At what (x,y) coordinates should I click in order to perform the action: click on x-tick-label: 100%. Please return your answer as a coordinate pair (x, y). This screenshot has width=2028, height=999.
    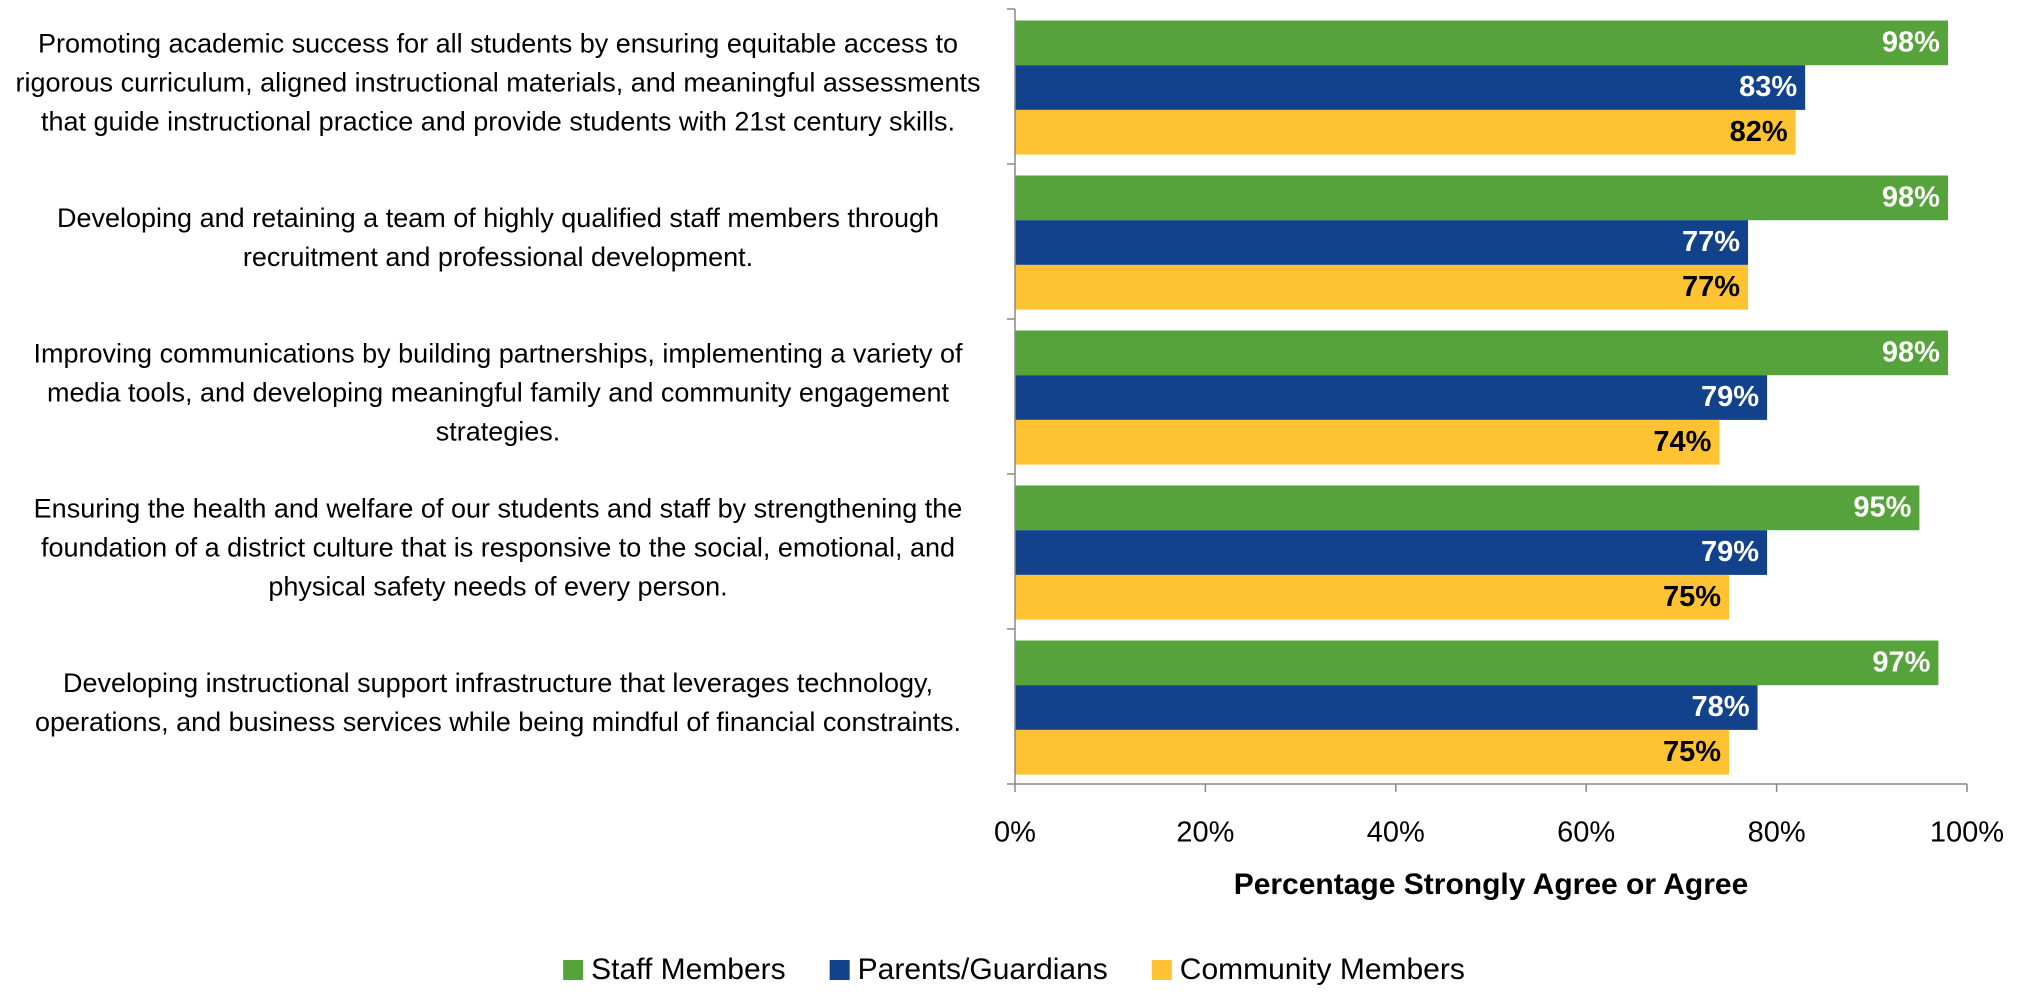
    Looking at the image, I should click on (1967, 833).